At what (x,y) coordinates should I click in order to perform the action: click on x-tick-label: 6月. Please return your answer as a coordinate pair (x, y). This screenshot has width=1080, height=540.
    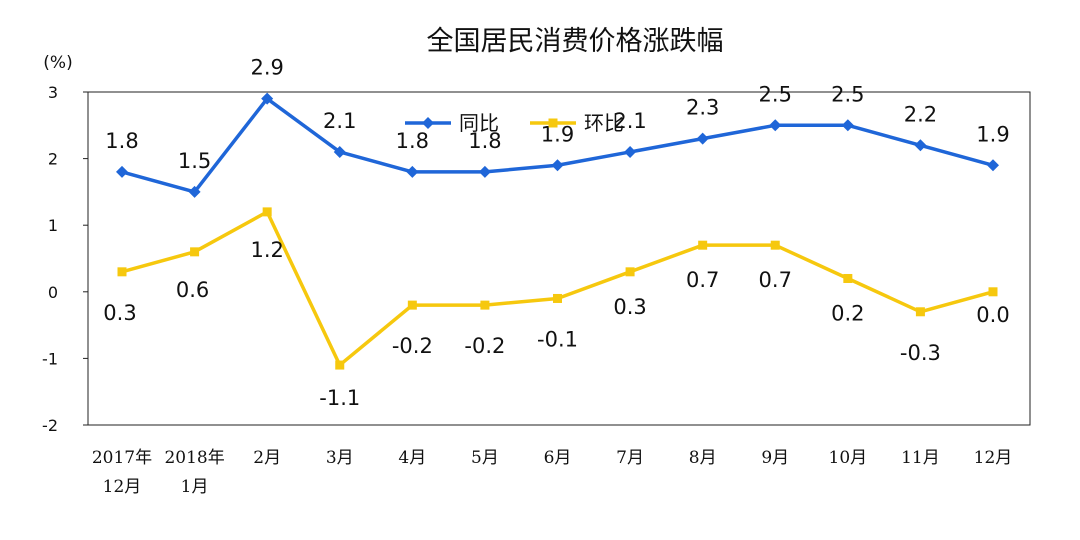
    Looking at the image, I should click on (558, 458).